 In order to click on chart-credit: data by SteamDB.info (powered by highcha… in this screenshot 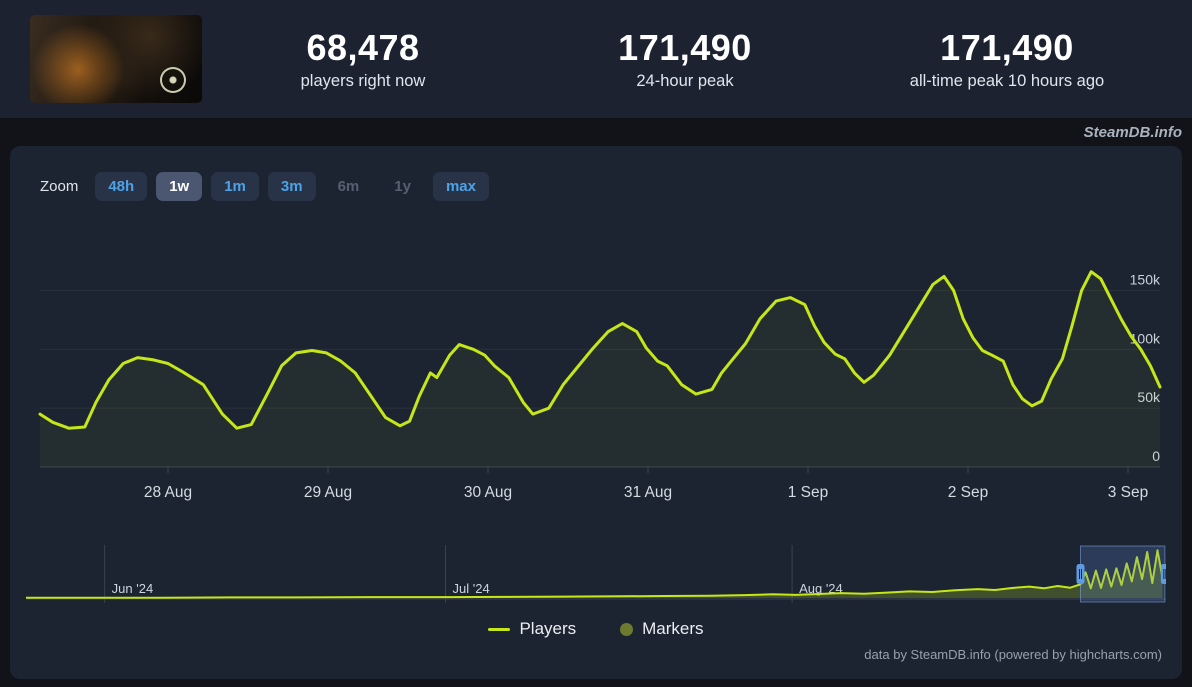, I will do `click(1013, 654)`.